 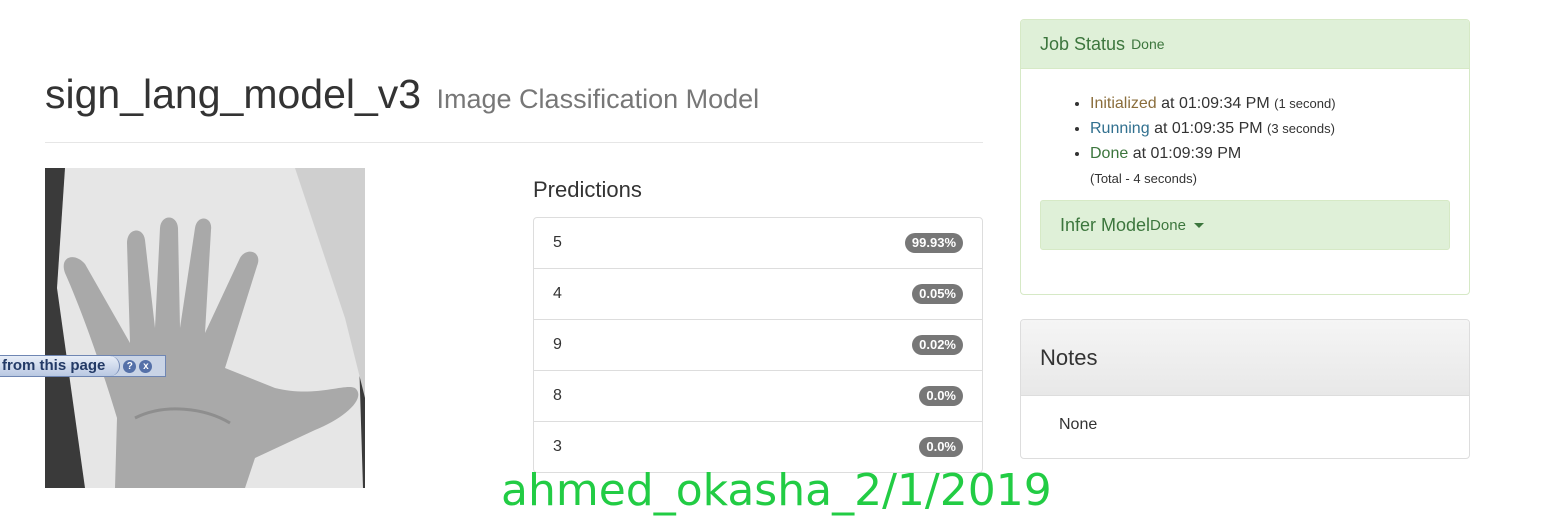 What do you see at coordinates (1224, 103) in the screenshot?
I see `status-time: 01:09:34 PM` at bounding box center [1224, 103].